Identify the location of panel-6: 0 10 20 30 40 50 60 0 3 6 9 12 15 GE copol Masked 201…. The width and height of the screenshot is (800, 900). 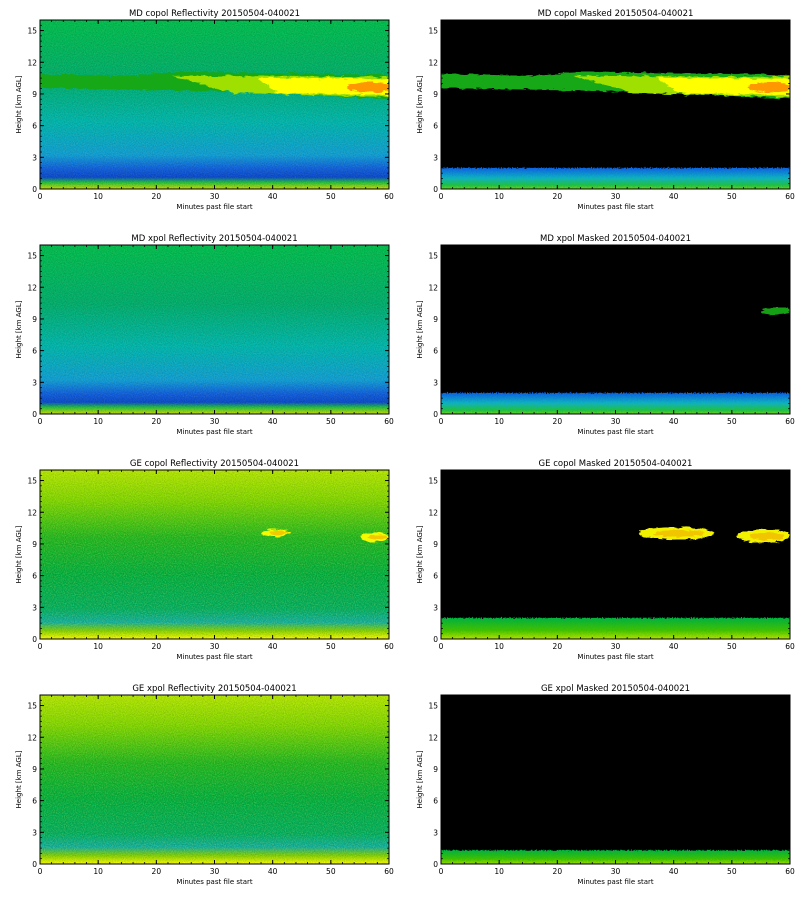
(605, 560).